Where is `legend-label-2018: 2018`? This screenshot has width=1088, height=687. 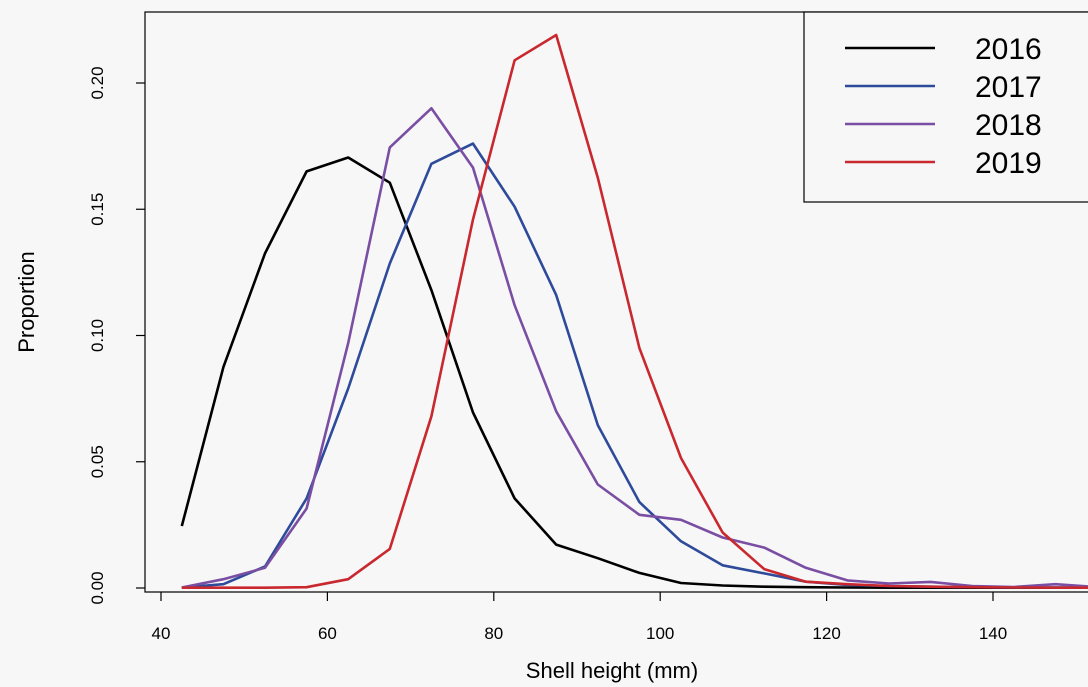 legend-label-2018: 2018 is located at coordinates (1008, 125).